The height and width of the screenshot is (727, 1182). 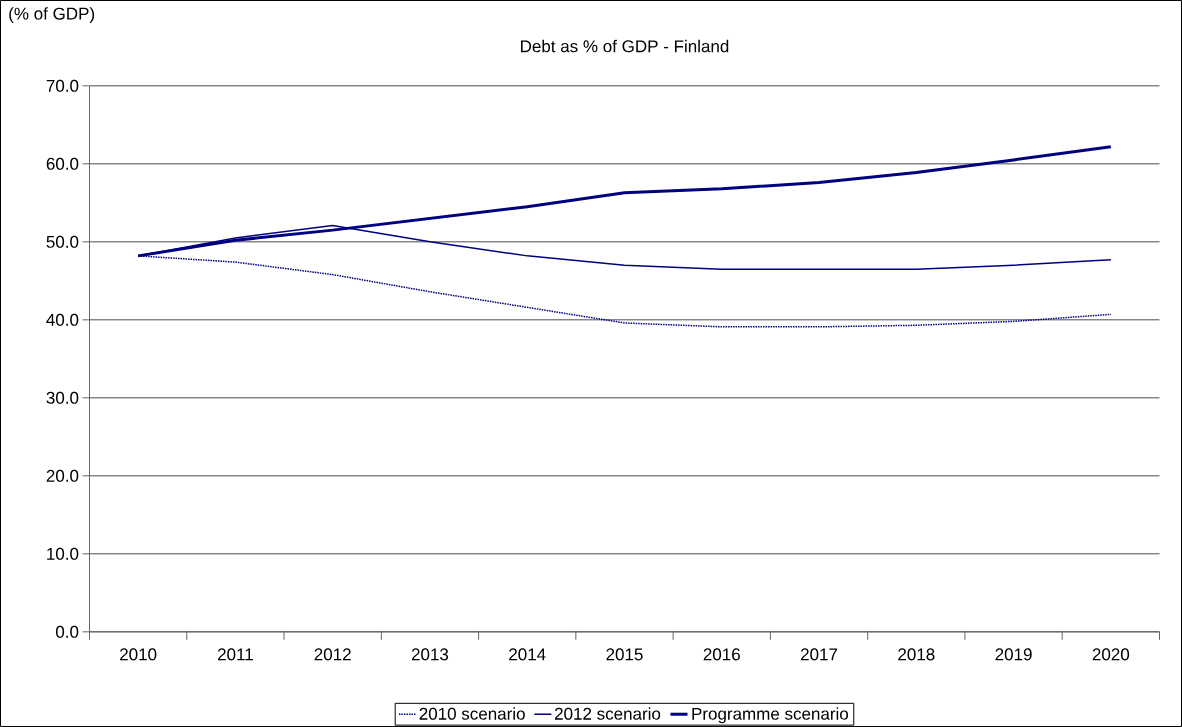 I want to click on y-tick-label: 50.0, so click(x=62, y=241).